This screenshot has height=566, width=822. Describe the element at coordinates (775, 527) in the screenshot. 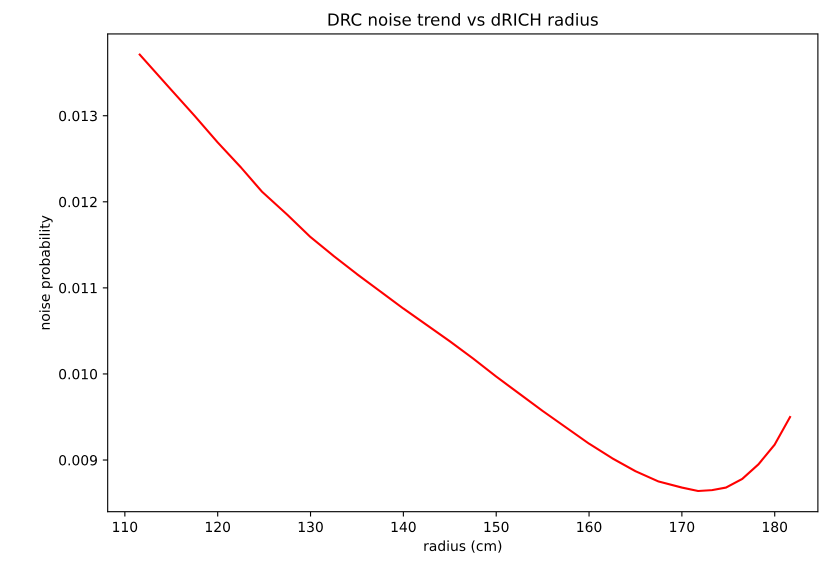

I see `x-tick-label: 180` at that location.